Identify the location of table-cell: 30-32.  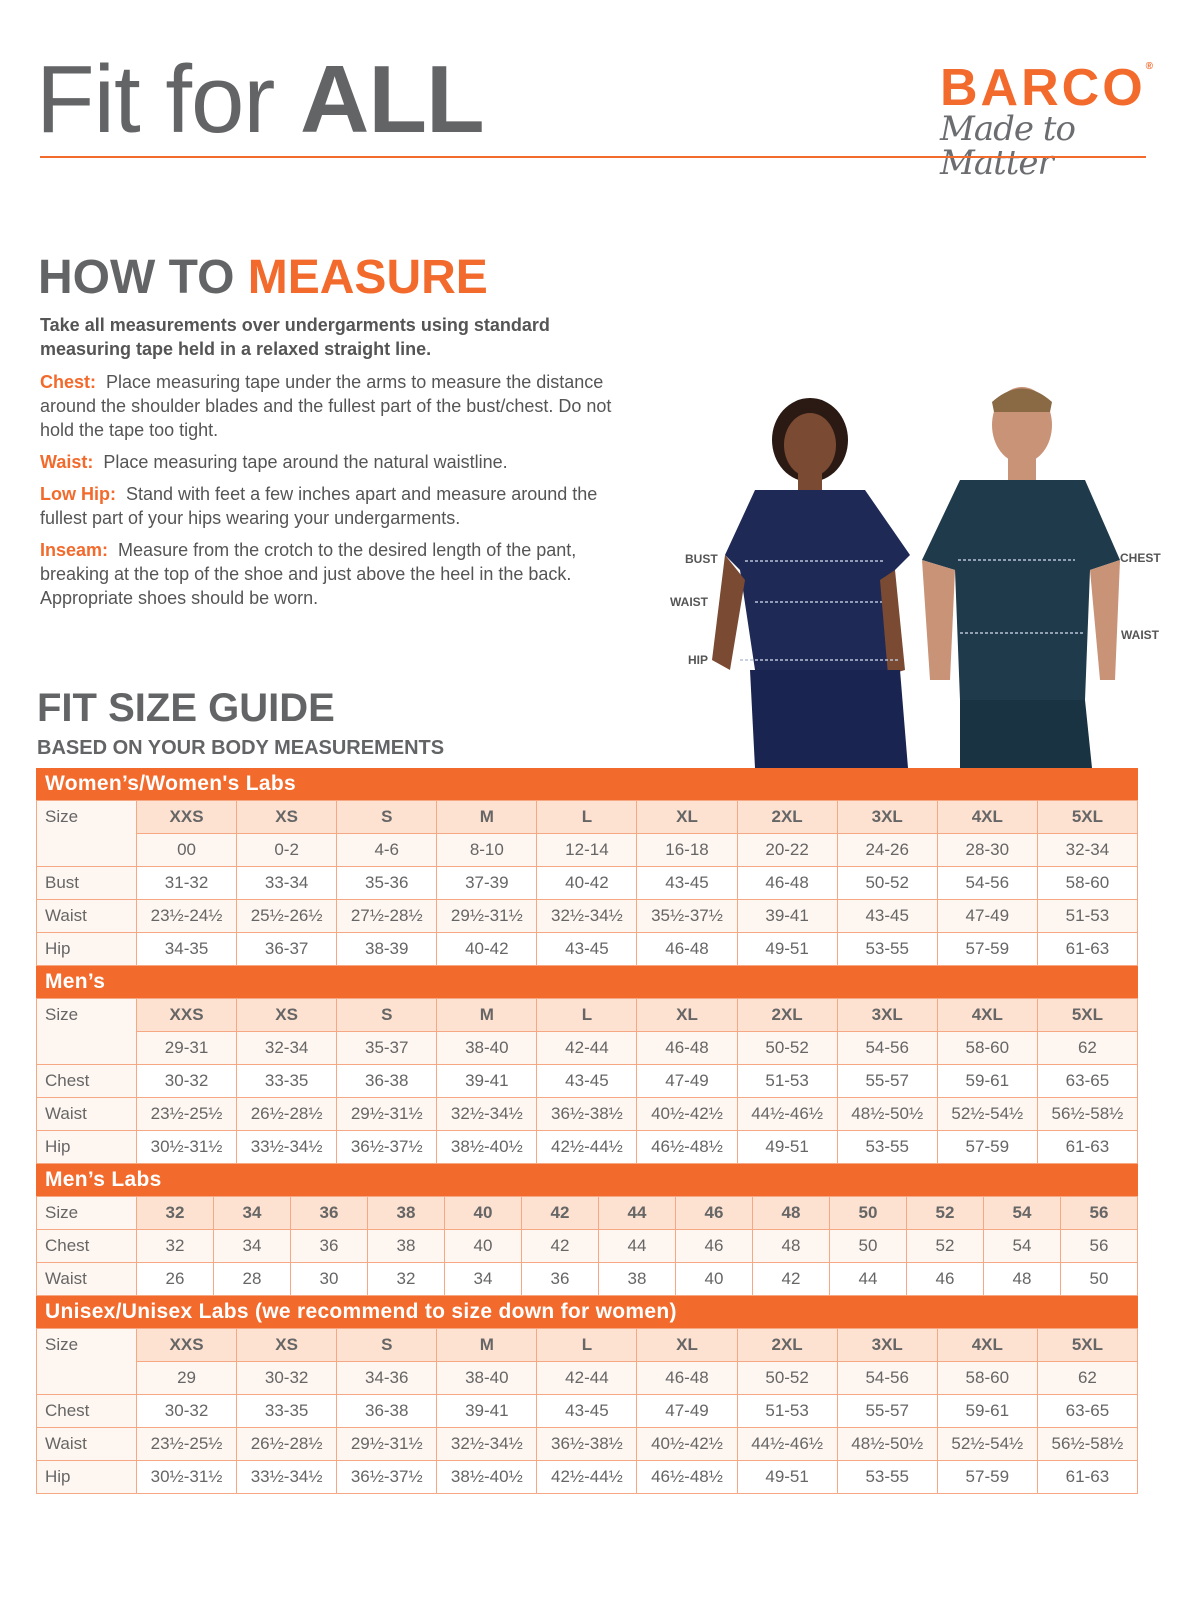
(186, 1411).